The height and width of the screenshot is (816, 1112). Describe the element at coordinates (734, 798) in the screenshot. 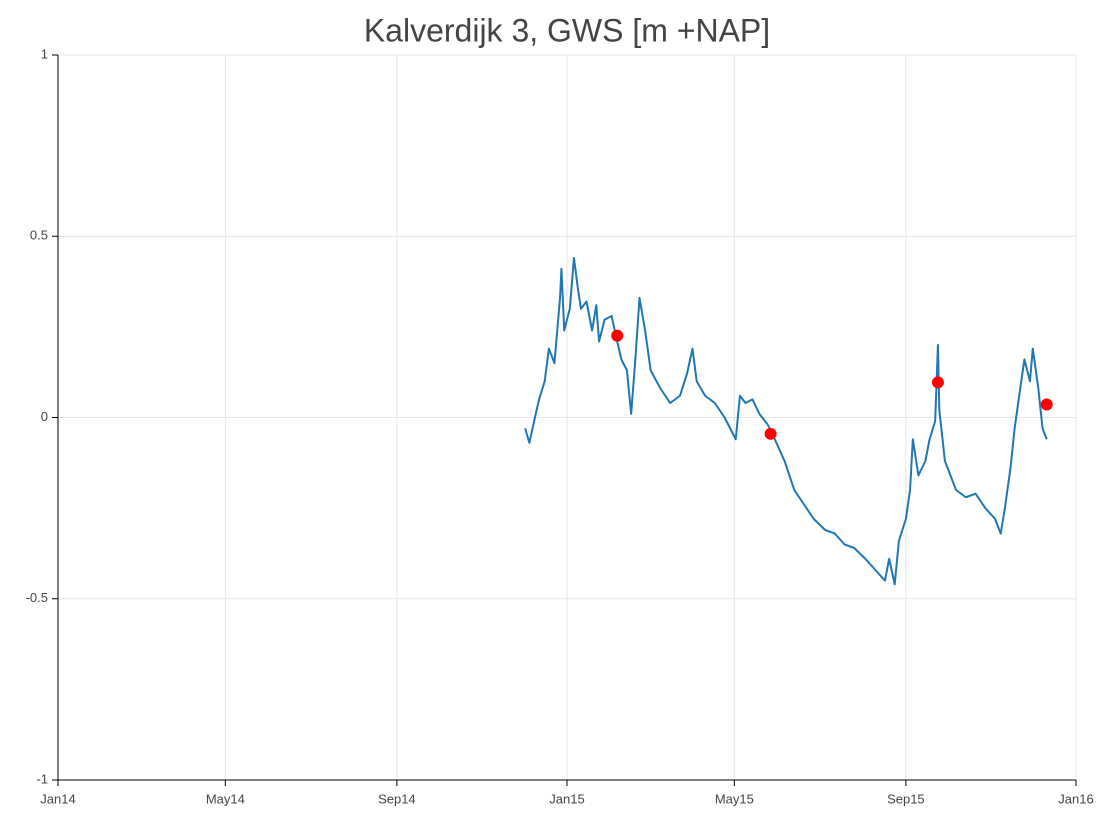

I see `x-tick-label: May15` at that location.